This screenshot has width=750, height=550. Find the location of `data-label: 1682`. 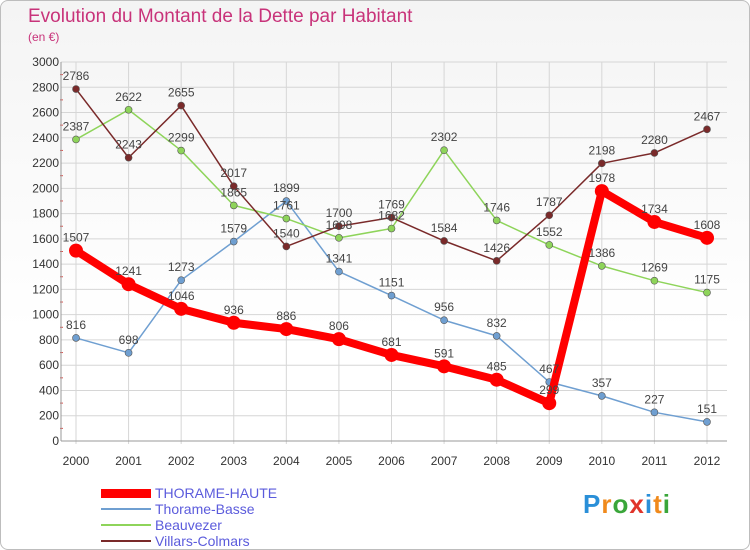

data-label: 1682 is located at coordinates (391, 216).